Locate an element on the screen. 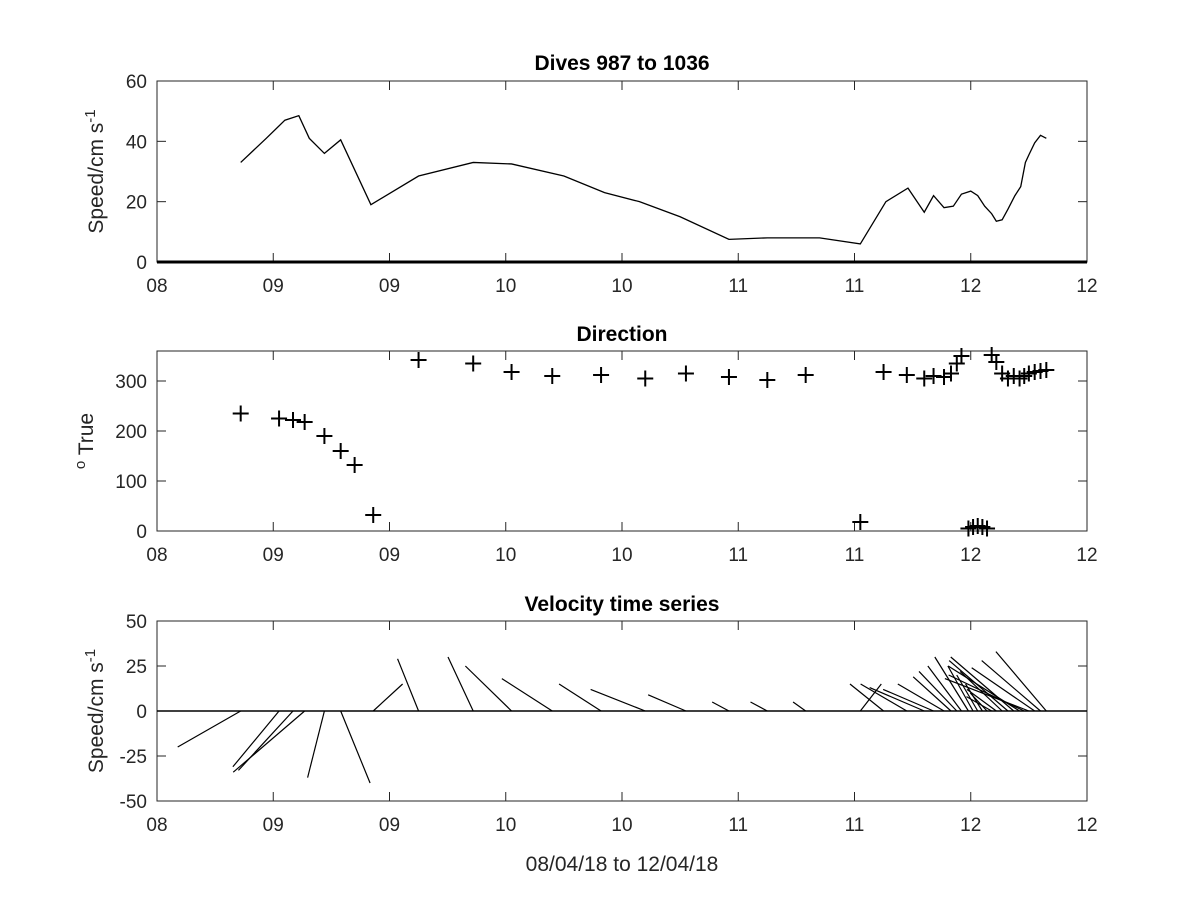  chart-title: Direction is located at coordinates (621, 334).